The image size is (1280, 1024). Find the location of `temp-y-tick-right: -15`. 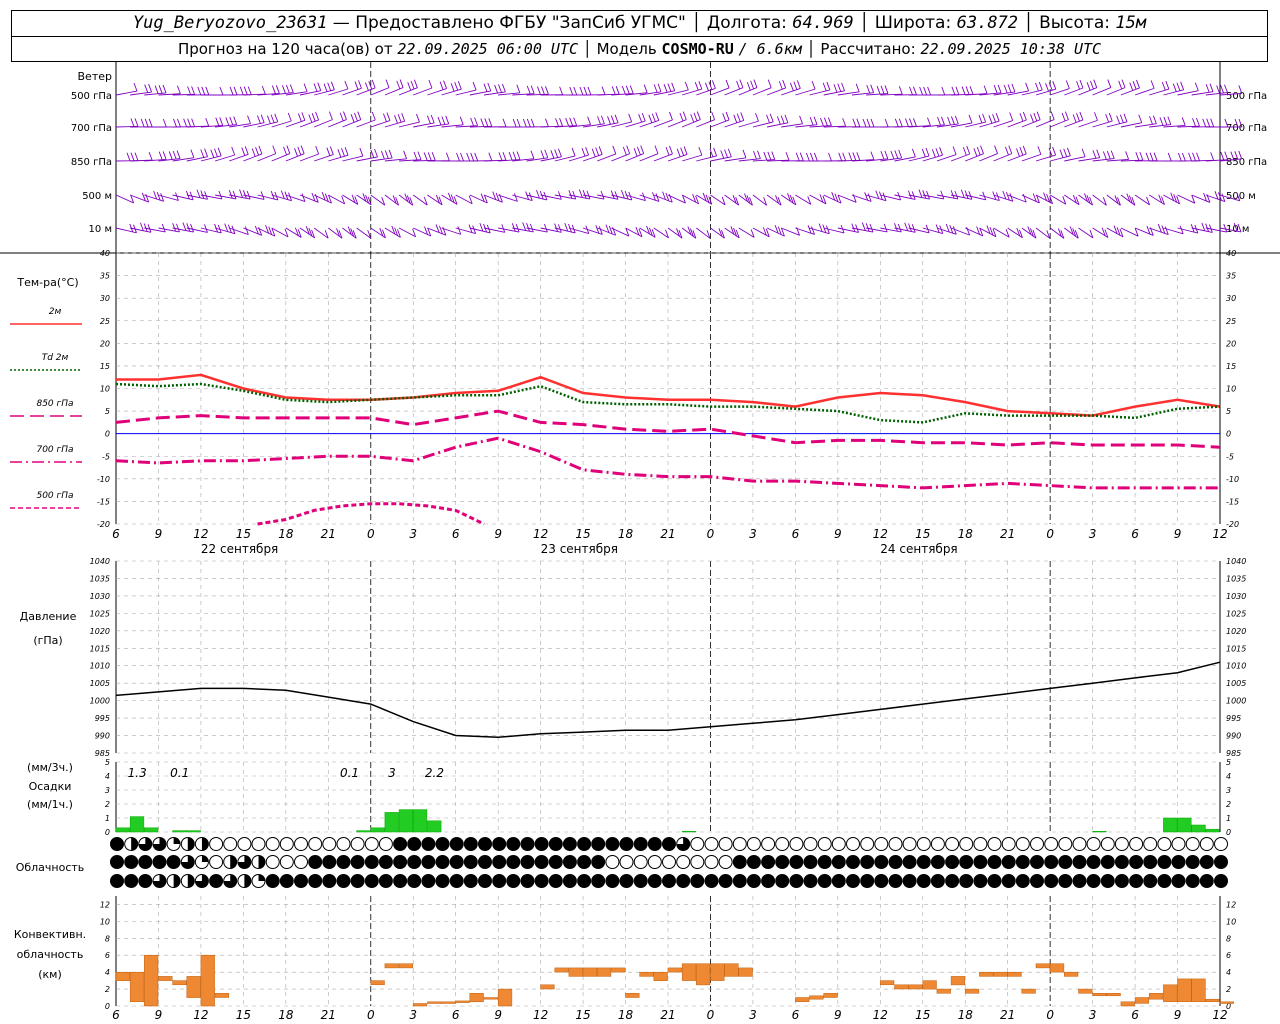

temp-y-tick-right: -15 is located at coordinates (1232, 501).